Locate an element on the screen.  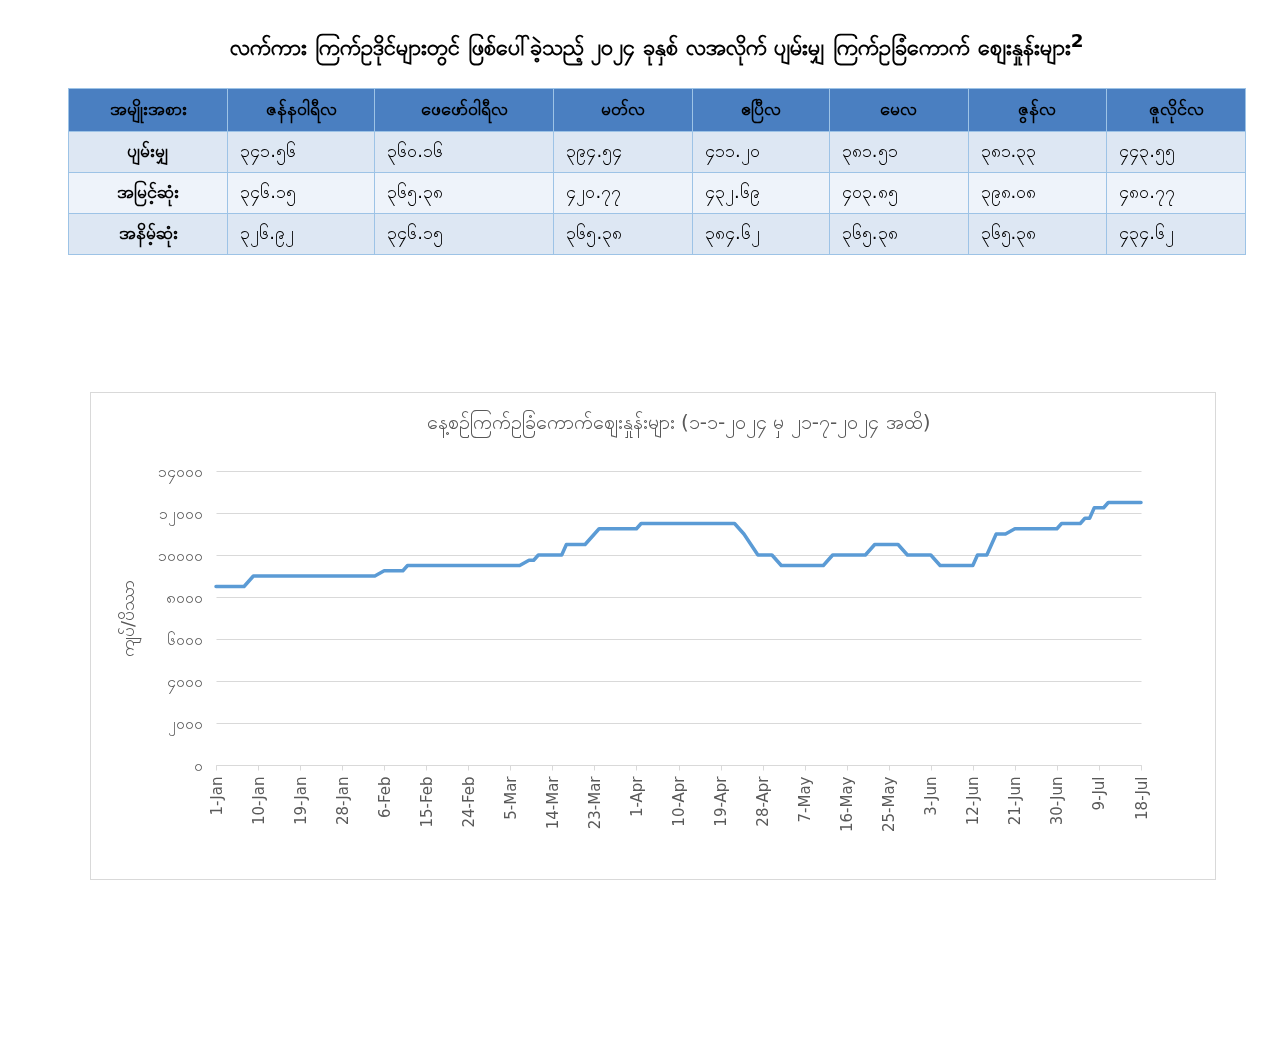
category-label: ဧပြီလ is located at coordinates (761, 110).